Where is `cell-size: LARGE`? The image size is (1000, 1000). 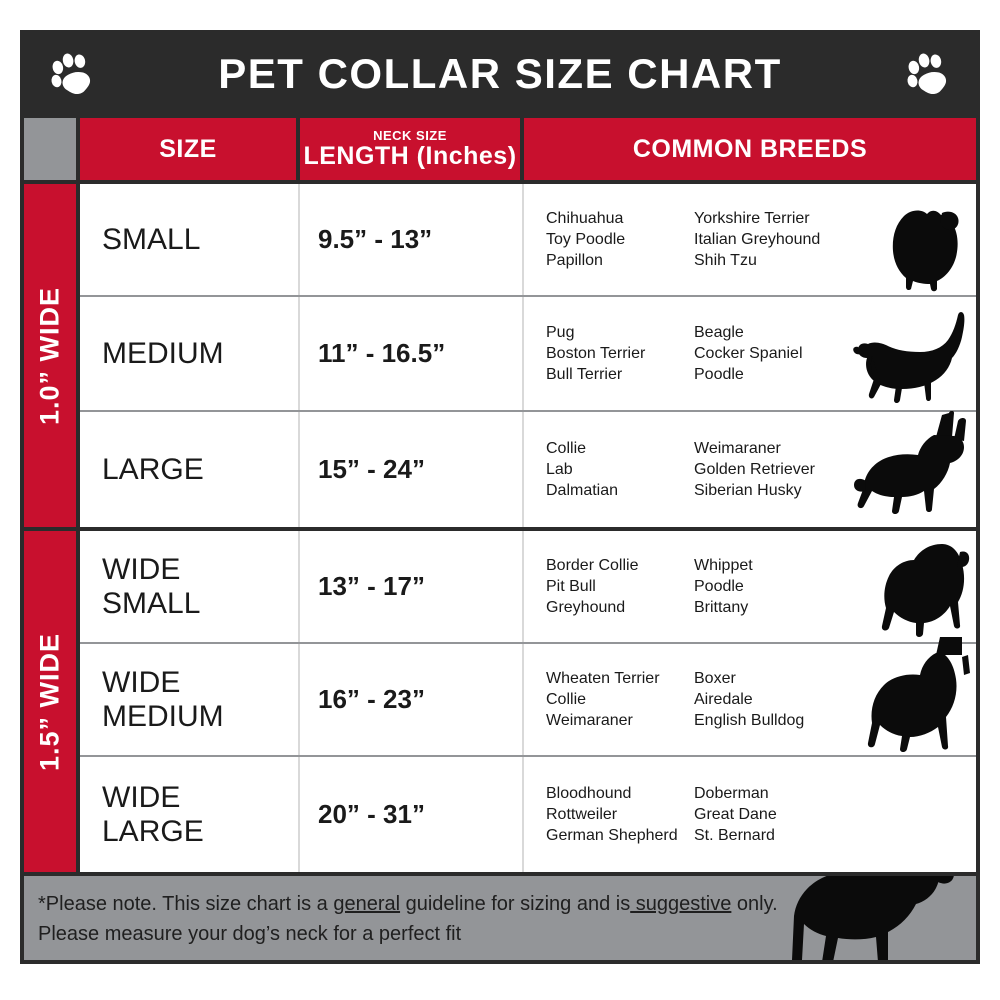
cell-size: LARGE is located at coordinates (190, 469).